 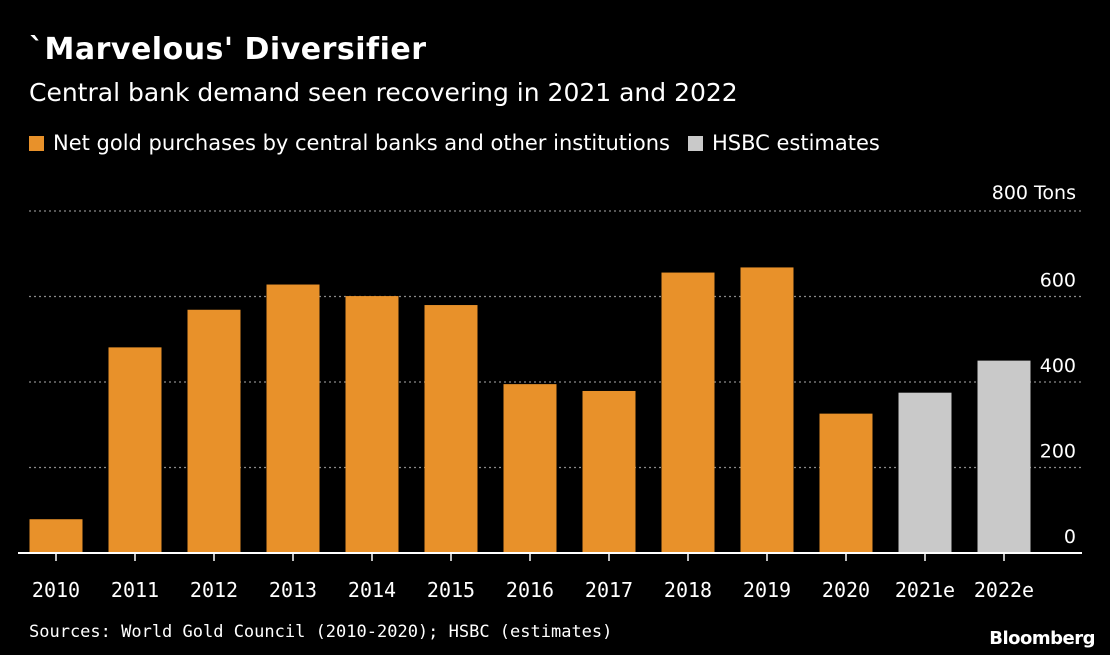 I want to click on x-tick-label: 2016, so click(x=530, y=590).